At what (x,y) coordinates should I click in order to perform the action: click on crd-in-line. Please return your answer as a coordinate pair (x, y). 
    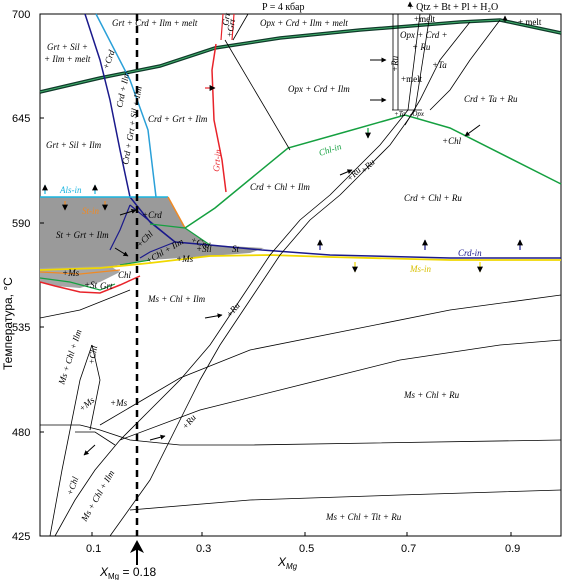
    Looking at the image, I should click on (367, 250).